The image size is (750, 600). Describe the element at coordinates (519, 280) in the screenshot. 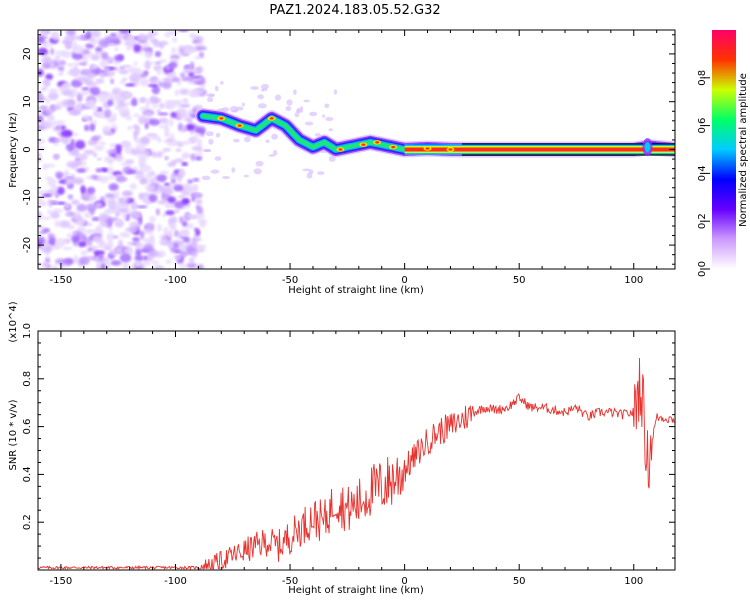

I see `x-tick-label: 50` at that location.